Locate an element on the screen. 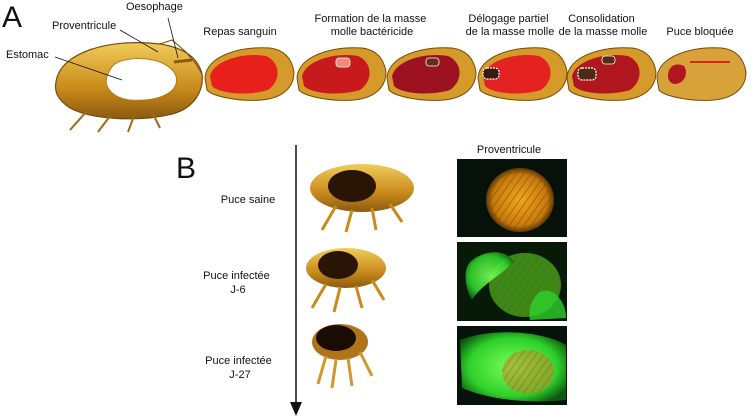 Image resolution: width=754 pixels, height=420 pixels. stomach-area is located at coordinates (141, 79).